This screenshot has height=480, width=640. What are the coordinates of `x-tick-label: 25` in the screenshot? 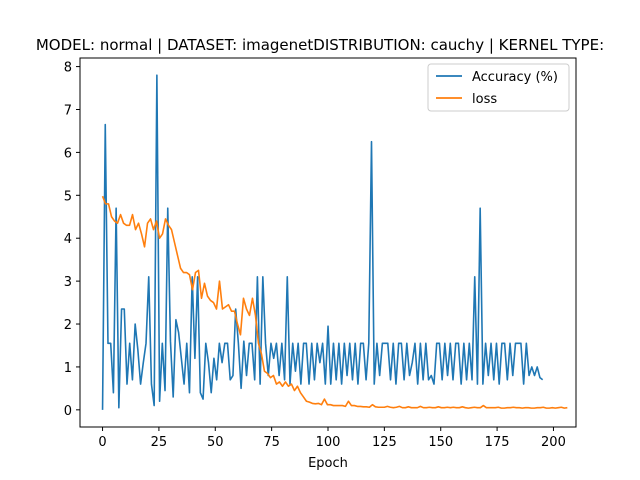 It's located at (159, 442).